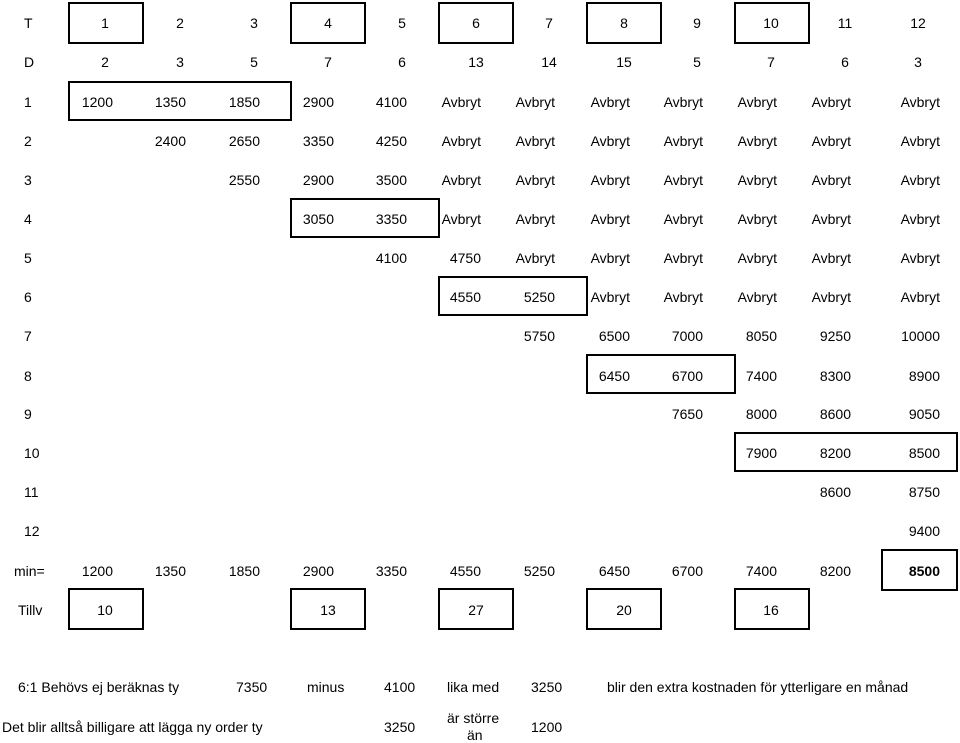  Describe the element at coordinates (761, 414) in the screenshot. I see `table-cell: 8000` at that location.